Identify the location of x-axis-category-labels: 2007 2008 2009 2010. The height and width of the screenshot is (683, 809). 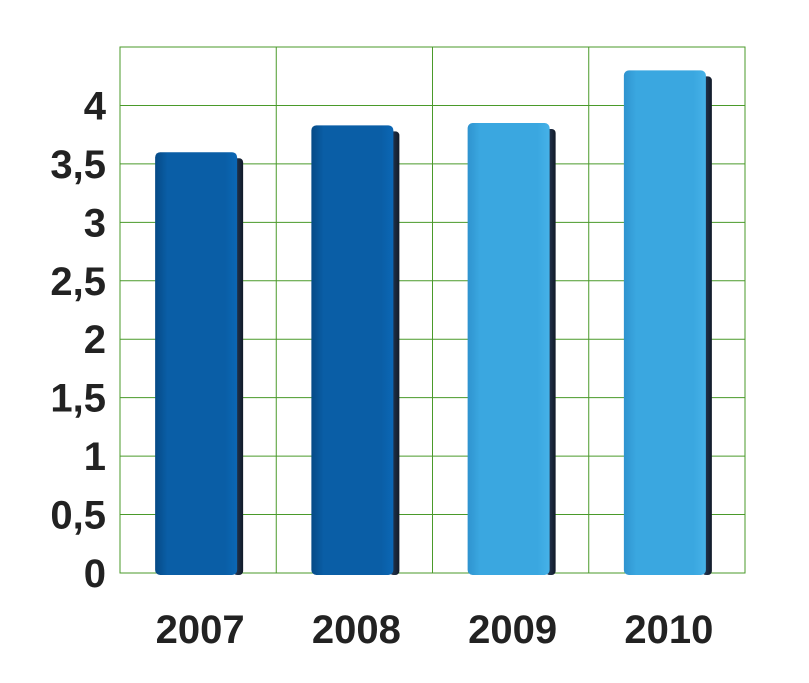
(435, 630).